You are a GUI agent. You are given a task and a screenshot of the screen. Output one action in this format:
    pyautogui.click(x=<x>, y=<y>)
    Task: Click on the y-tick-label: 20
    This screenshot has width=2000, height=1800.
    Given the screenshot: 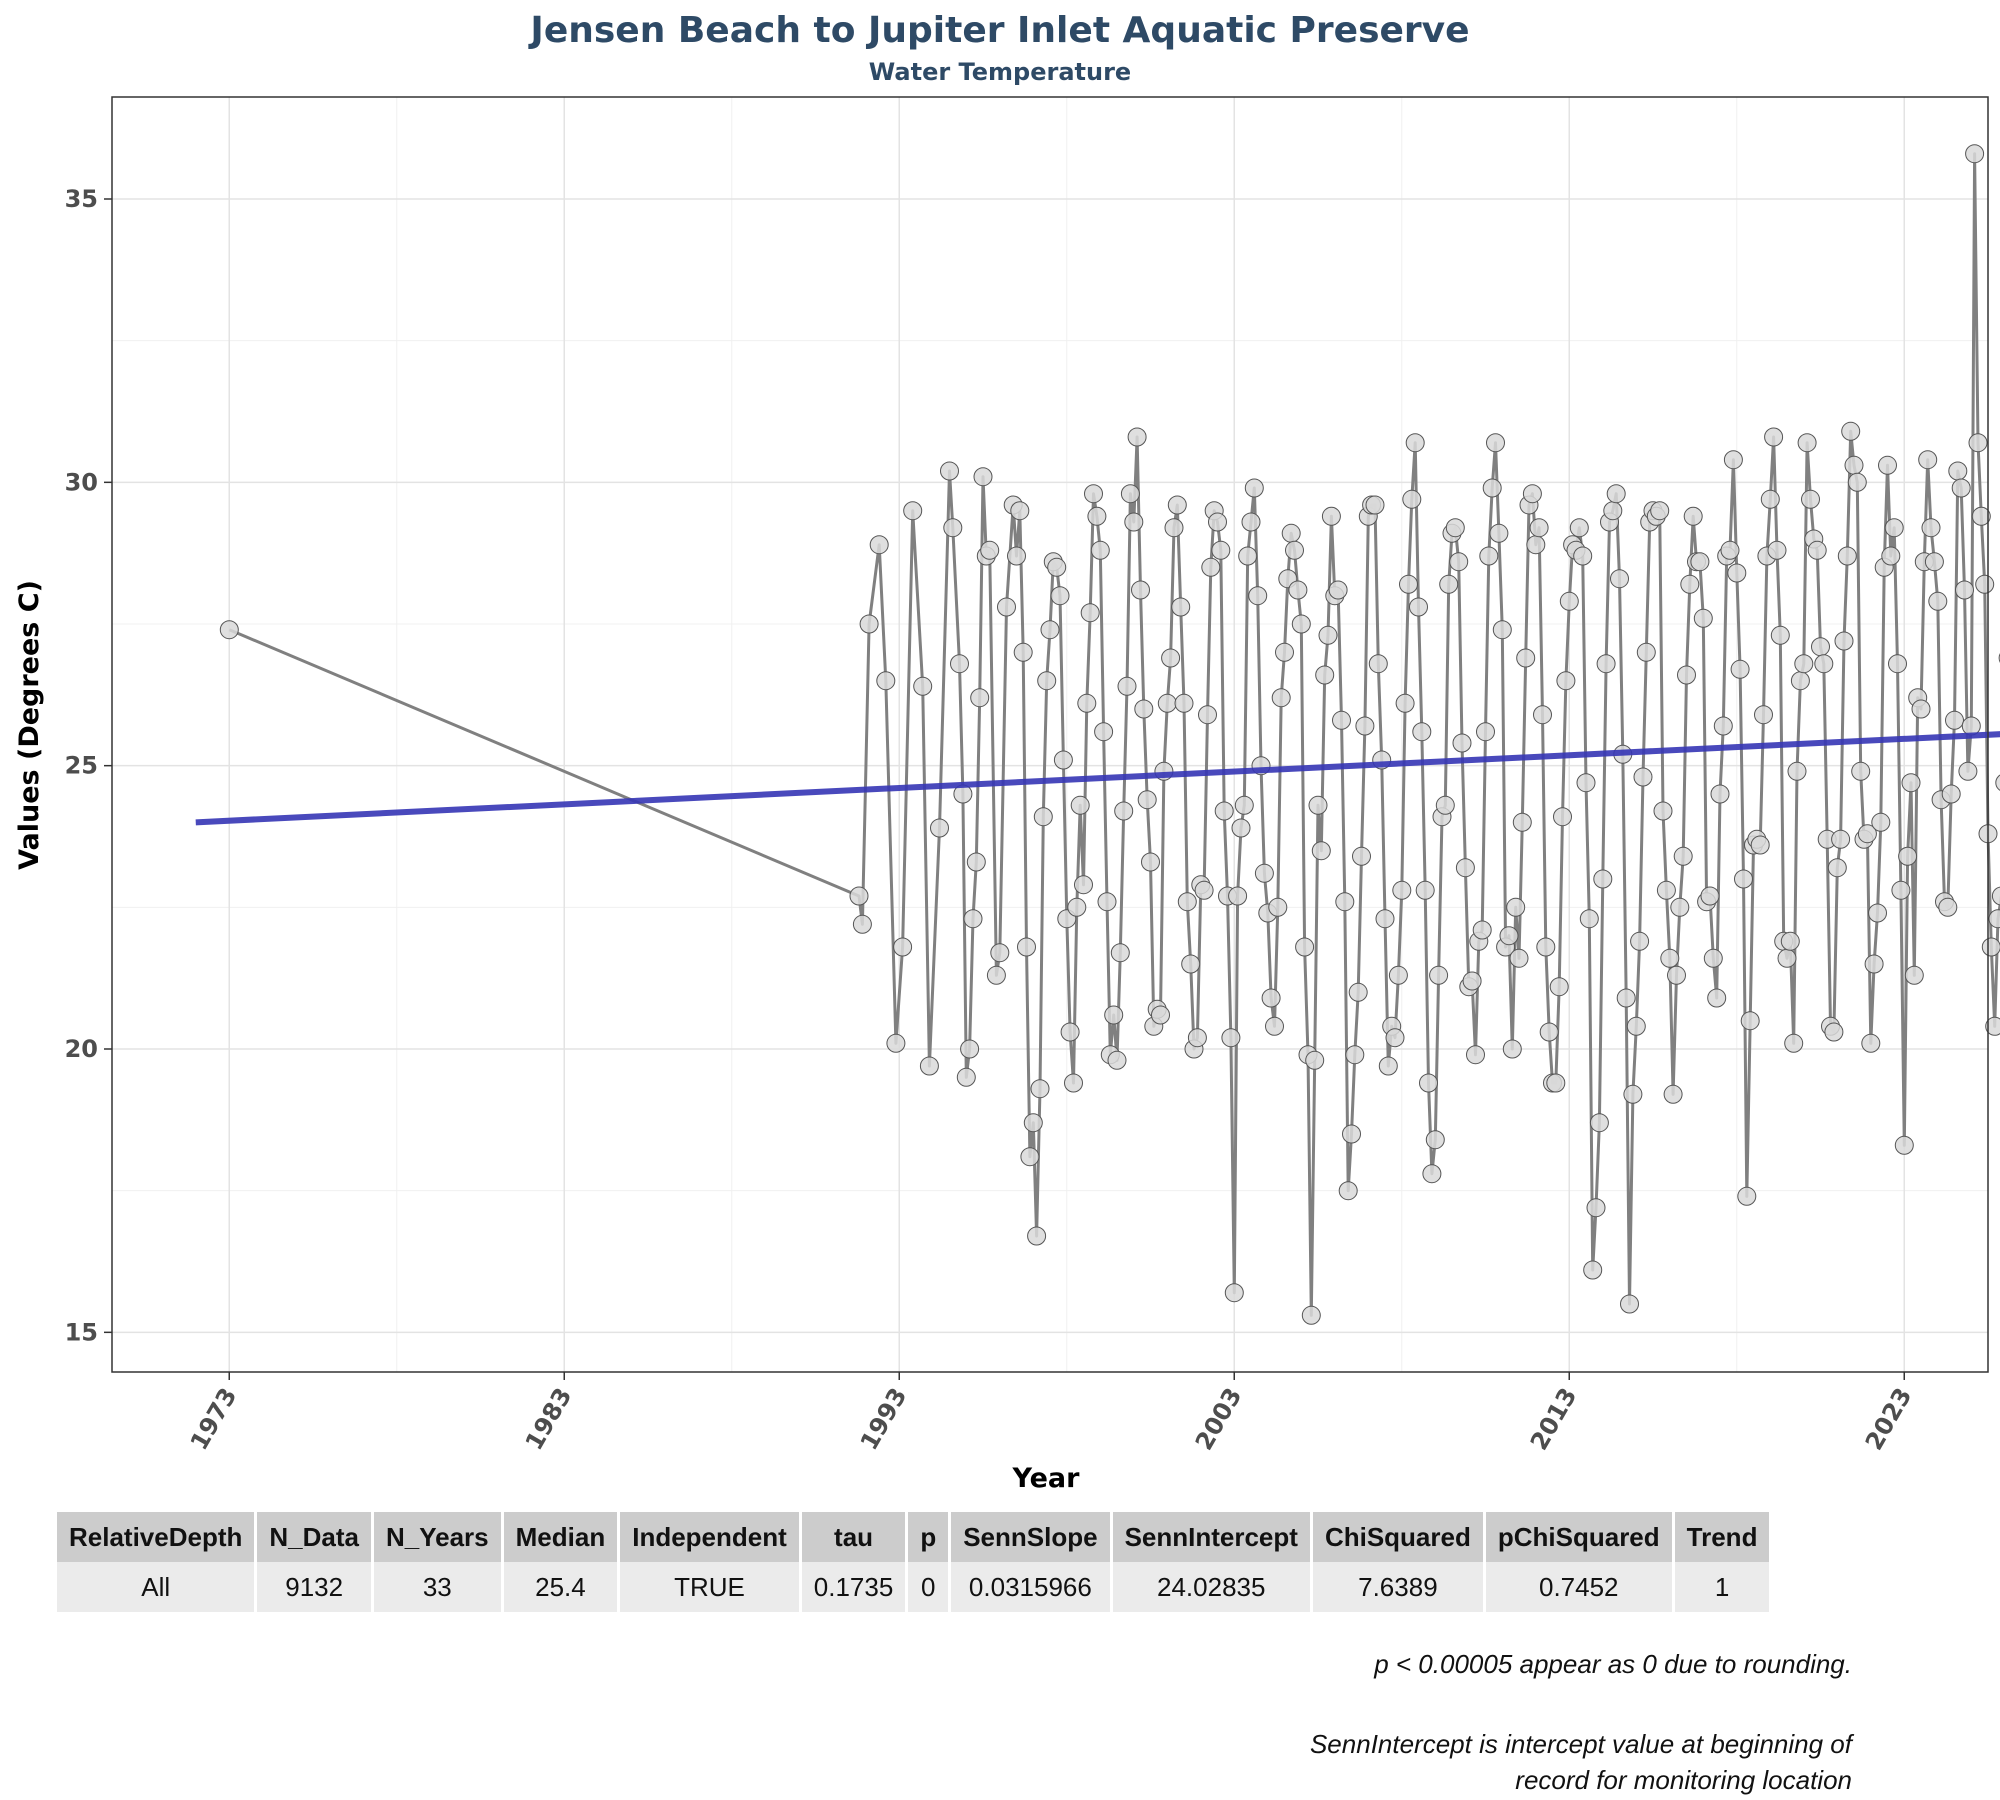 What is the action you would take?
    pyautogui.click(x=81, y=1049)
    